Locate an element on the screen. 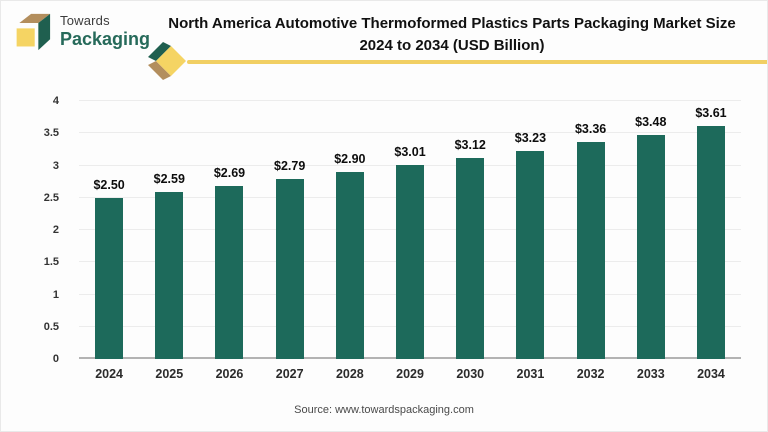 This screenshot has width=768, height=432. bar-value-label: $3.61 is located at coordinates (711, 113).